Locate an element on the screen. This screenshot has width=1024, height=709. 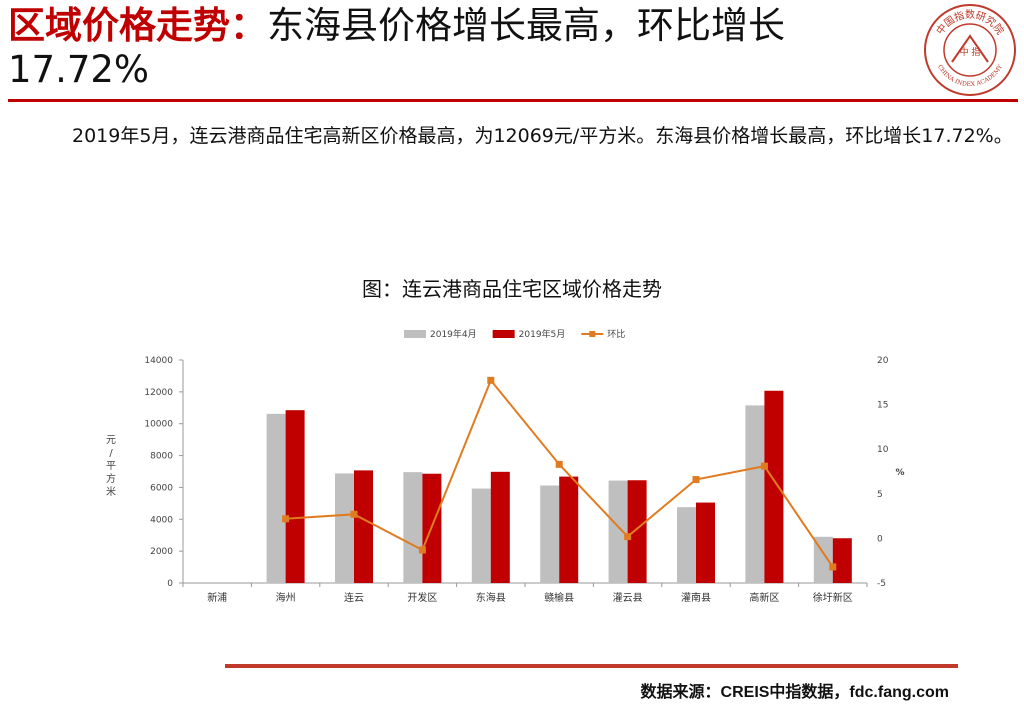
page-title-highlight: 区域价格走势： is located at coordinates (137, 25).